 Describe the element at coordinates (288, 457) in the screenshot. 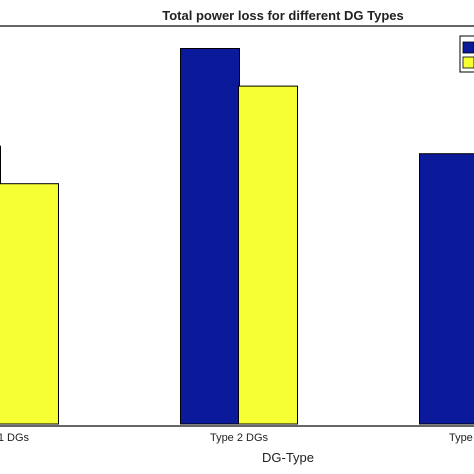

I see `x-axis-label: DG-Type` at that location.